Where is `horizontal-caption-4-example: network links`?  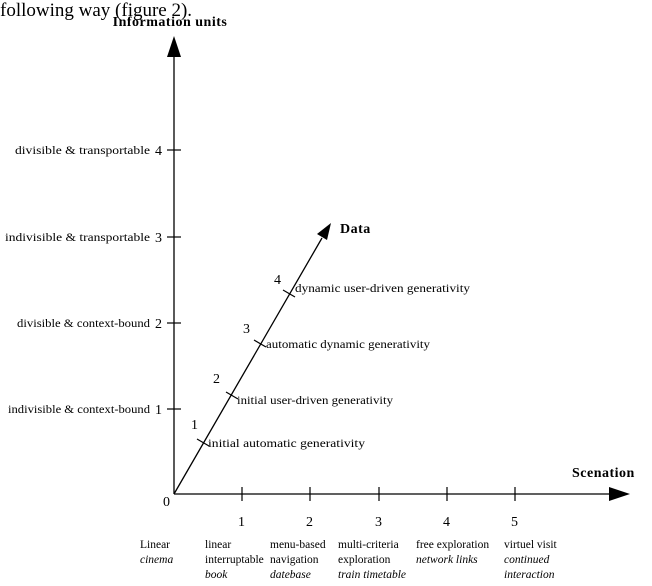
horizontal-caption-4-example: network links is located at coordinates (447, 560).